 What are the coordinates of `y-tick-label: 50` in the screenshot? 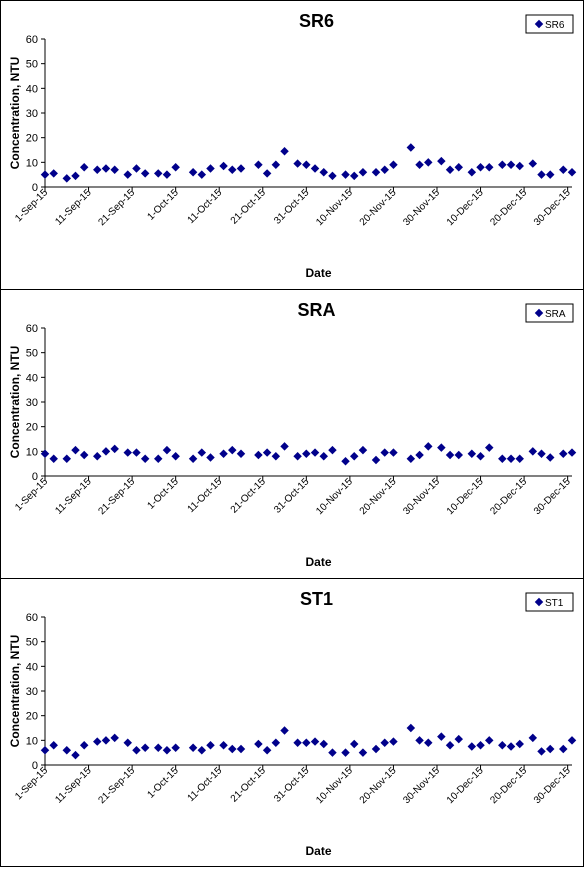 It's located at (32, 354).